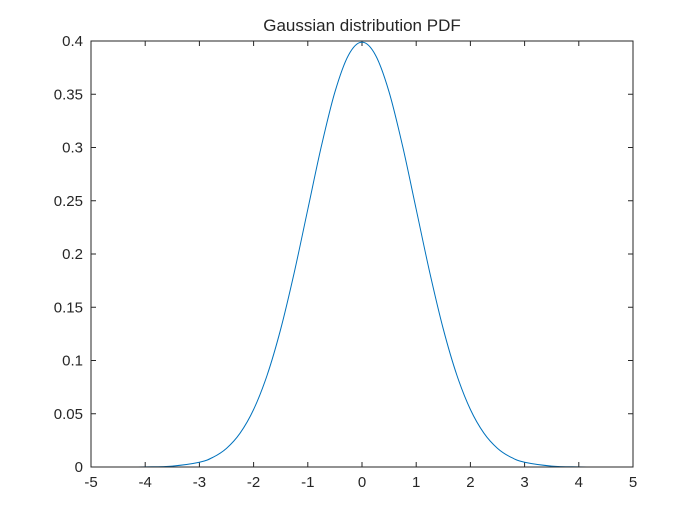 The width and height of the screenshot is (700, 525). Describe the element at coordinates (145, 482) in the screenshot. I see `x-tick-label: -4` at that location.